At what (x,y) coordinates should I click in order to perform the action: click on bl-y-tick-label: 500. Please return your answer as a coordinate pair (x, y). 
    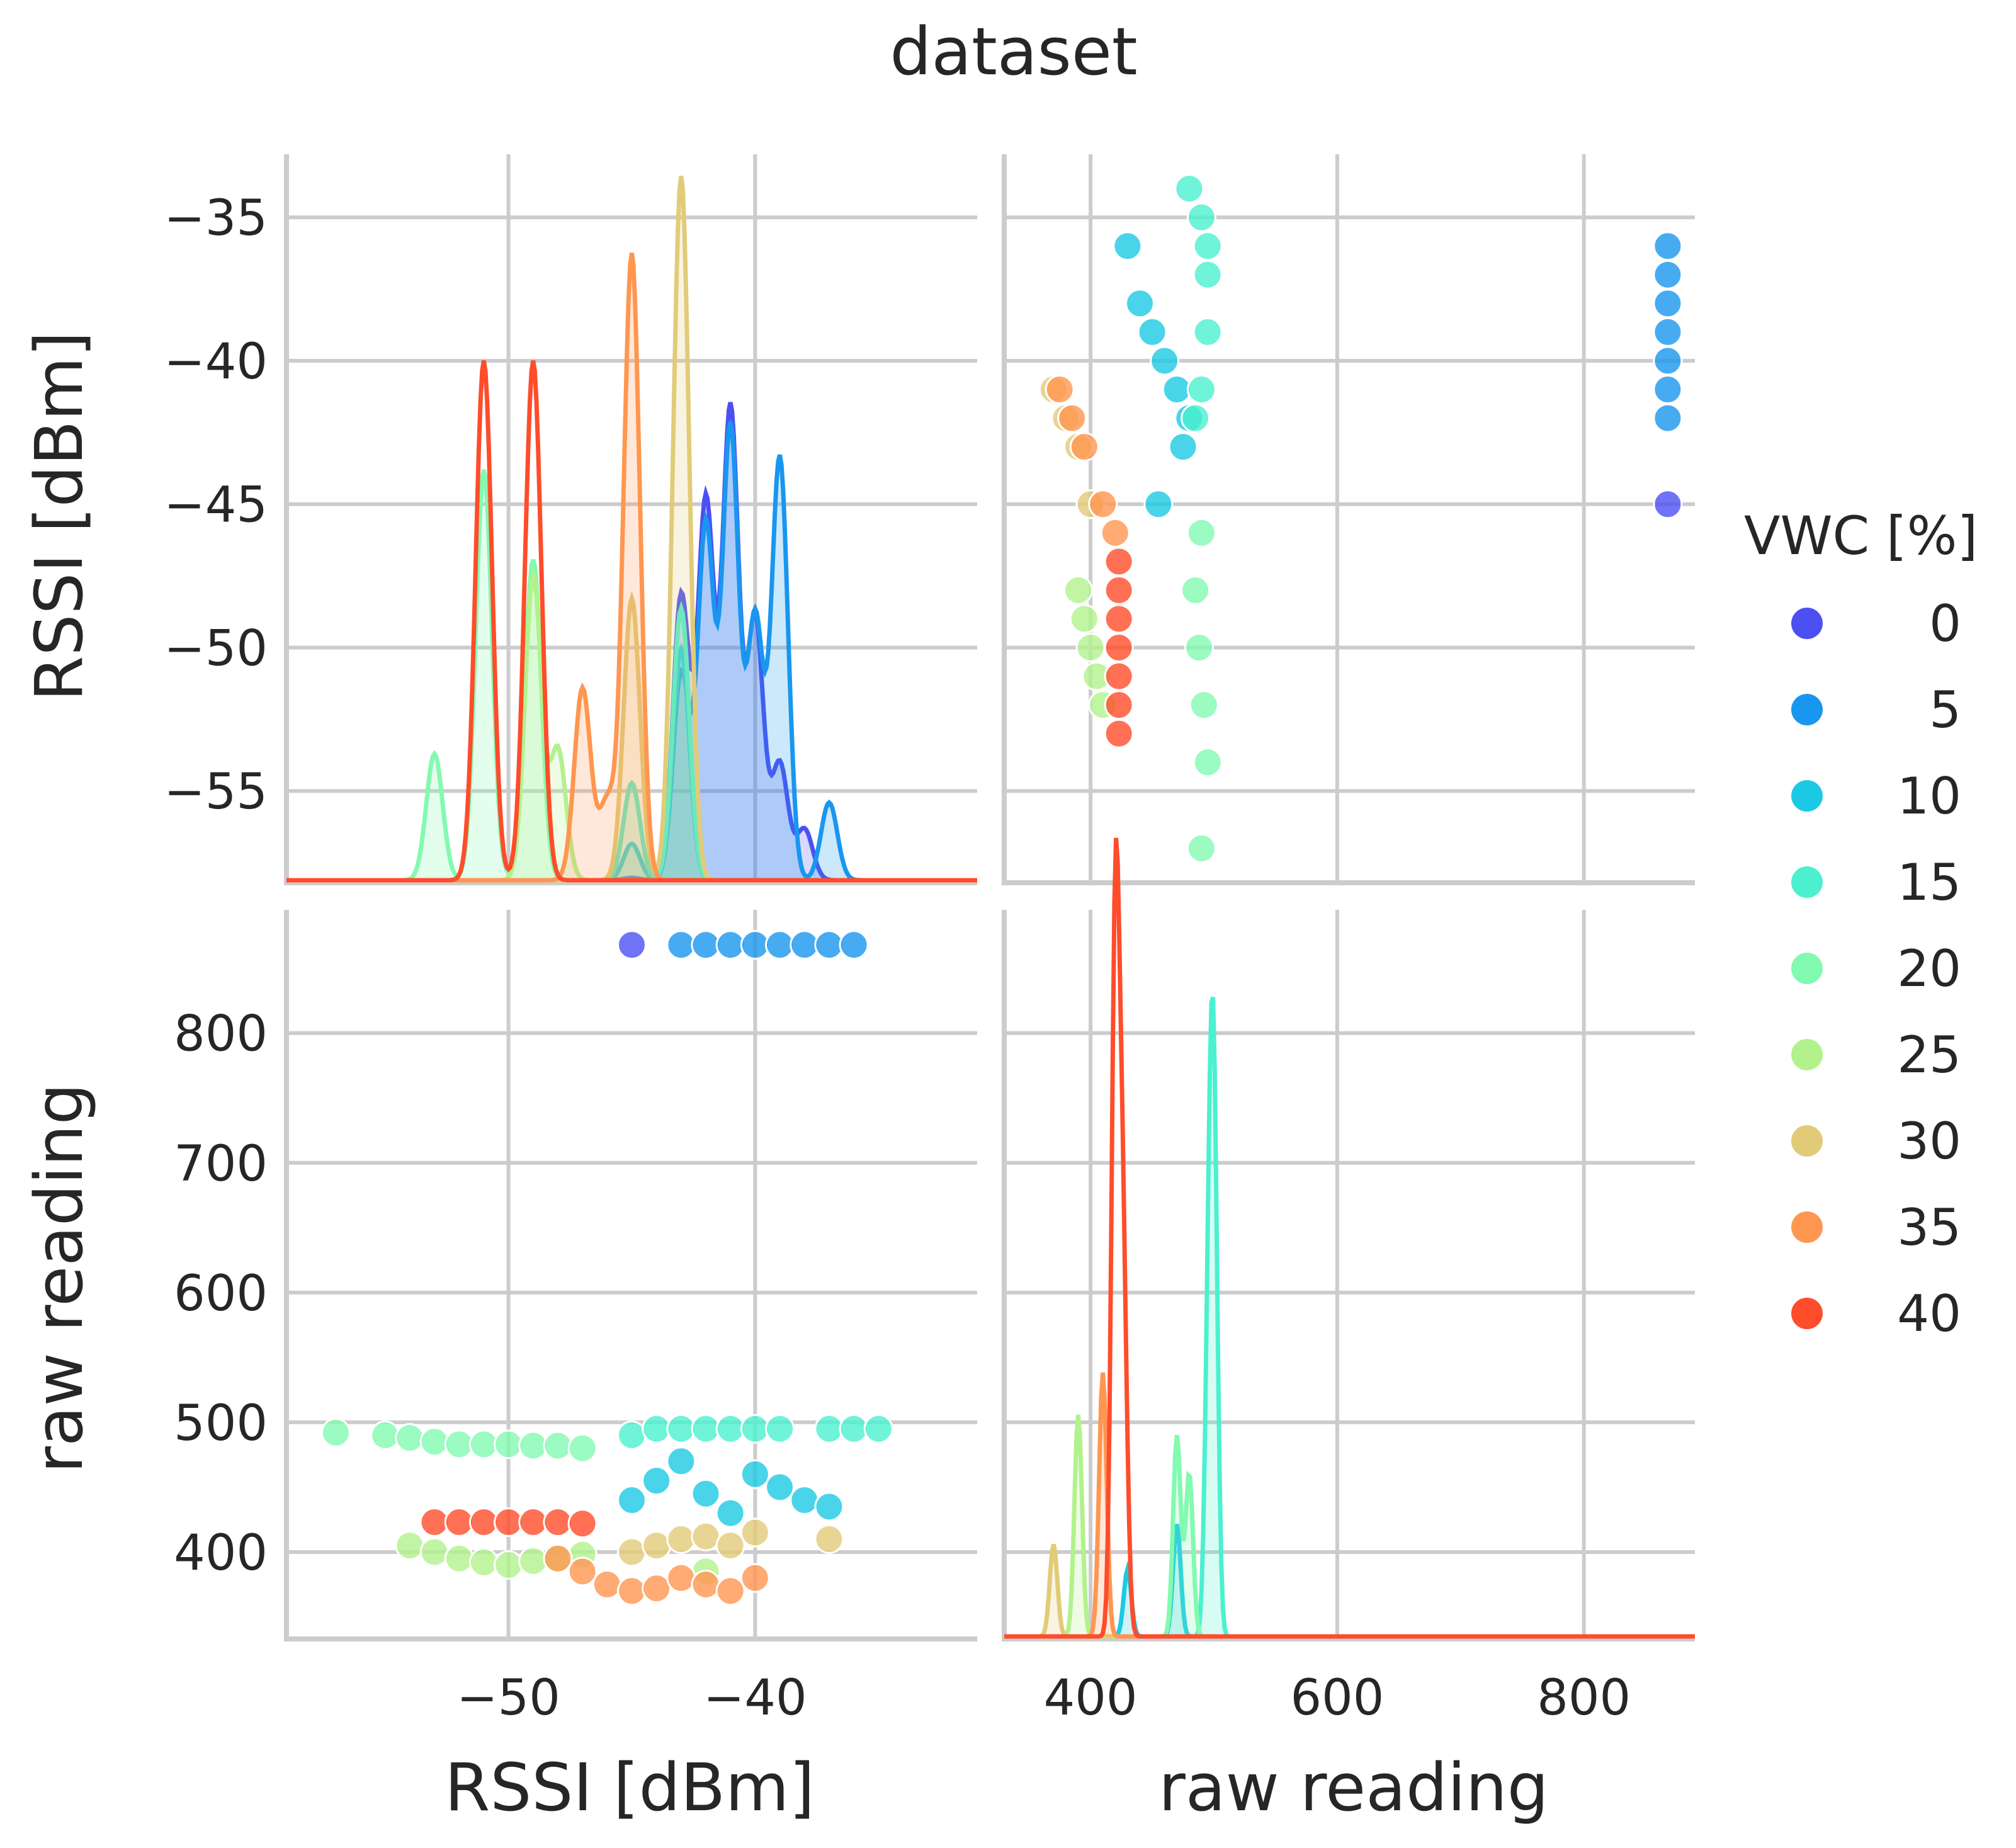
    Looking at the image, I should click on (221, 1423).